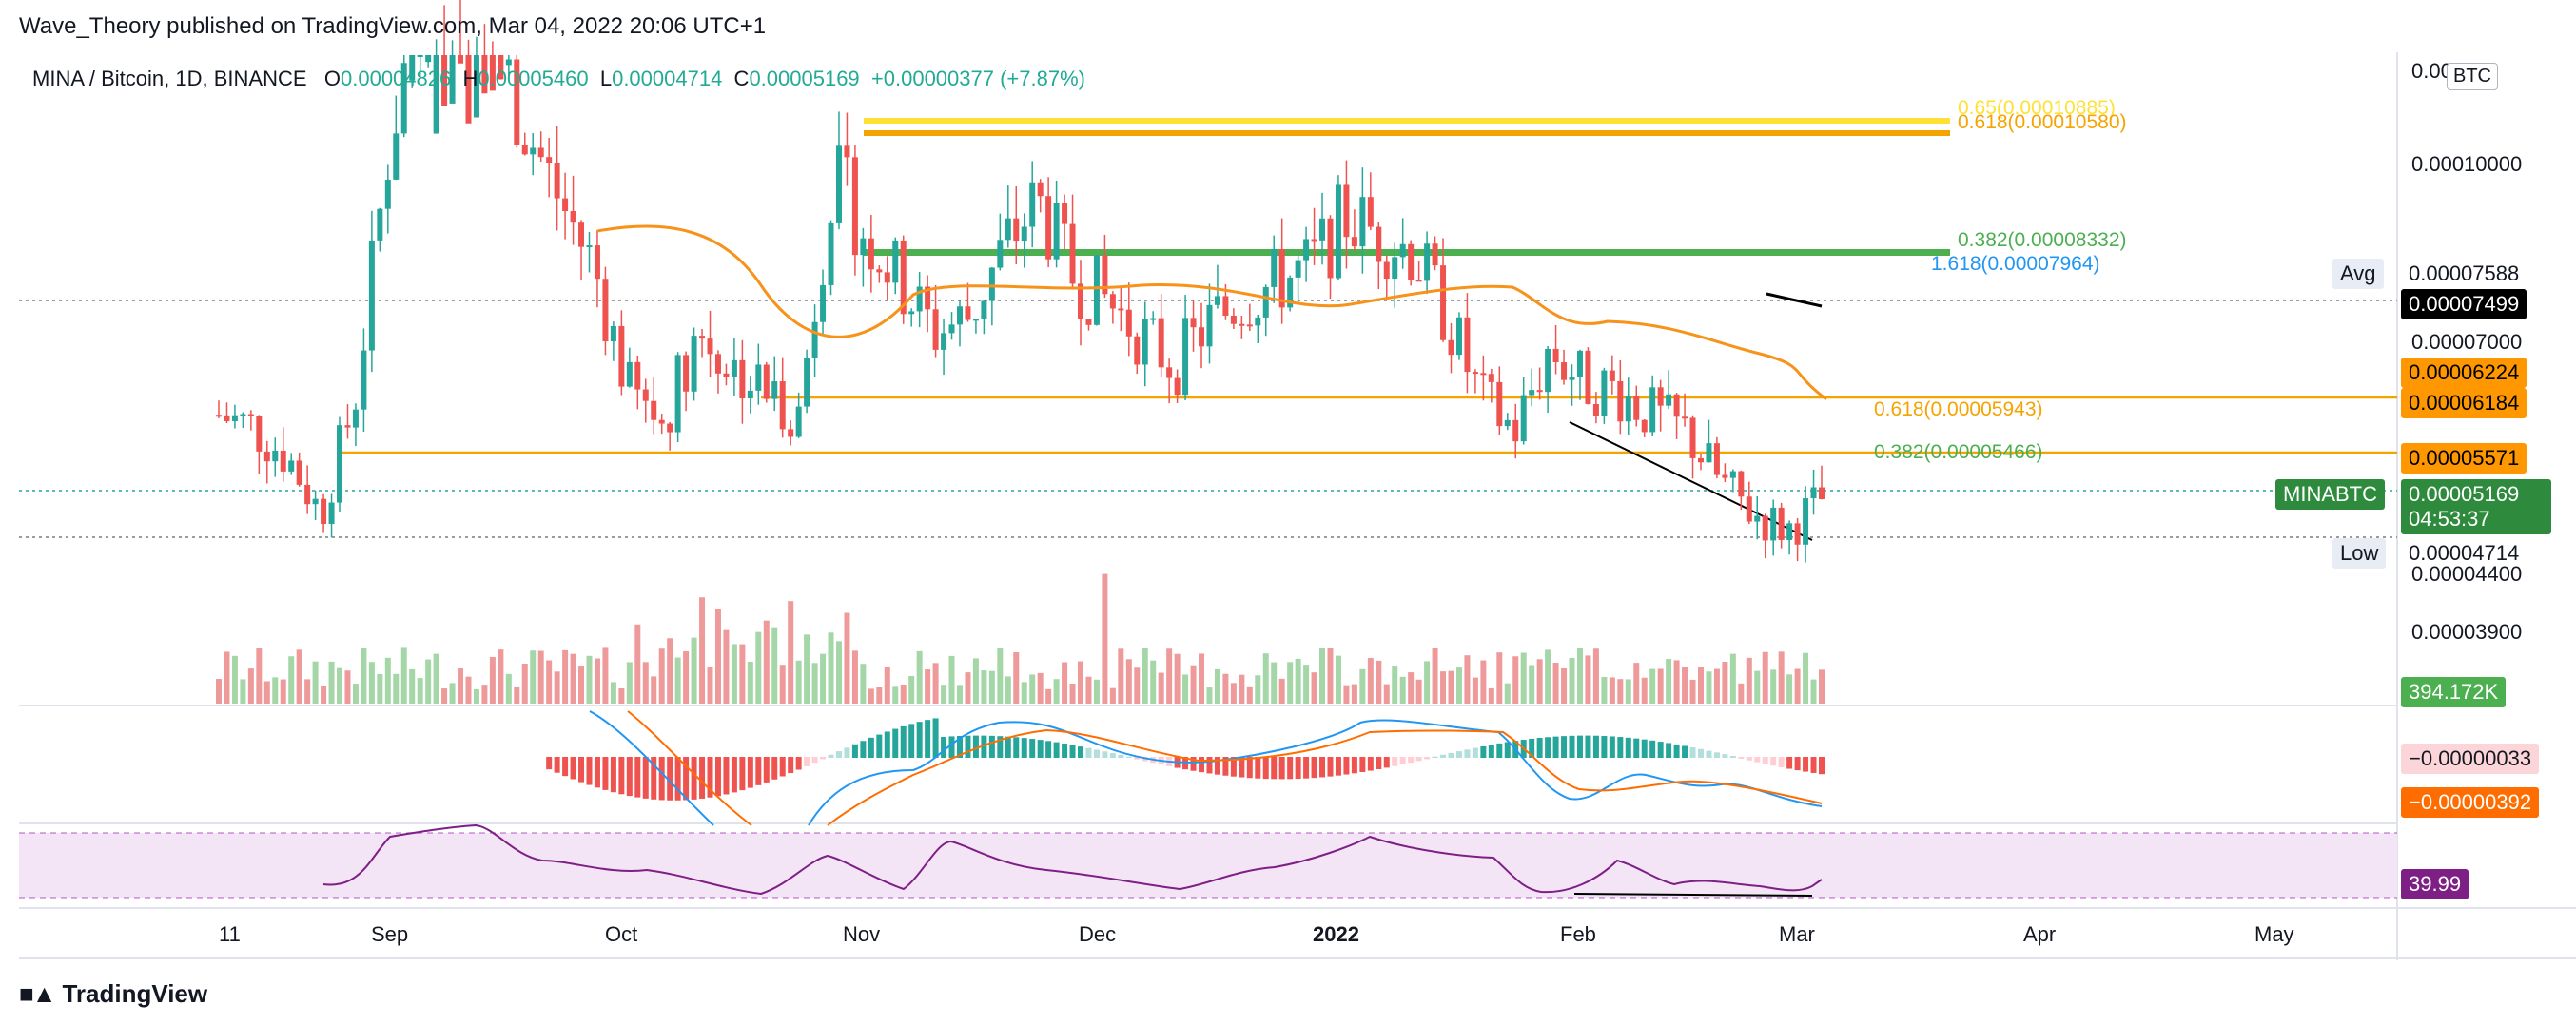 The height and width of the screenshot is (1025, 2576). Describe the element at coordinates (2473, 76) in the screenshot. I see `currency-button: BTC` at that location.